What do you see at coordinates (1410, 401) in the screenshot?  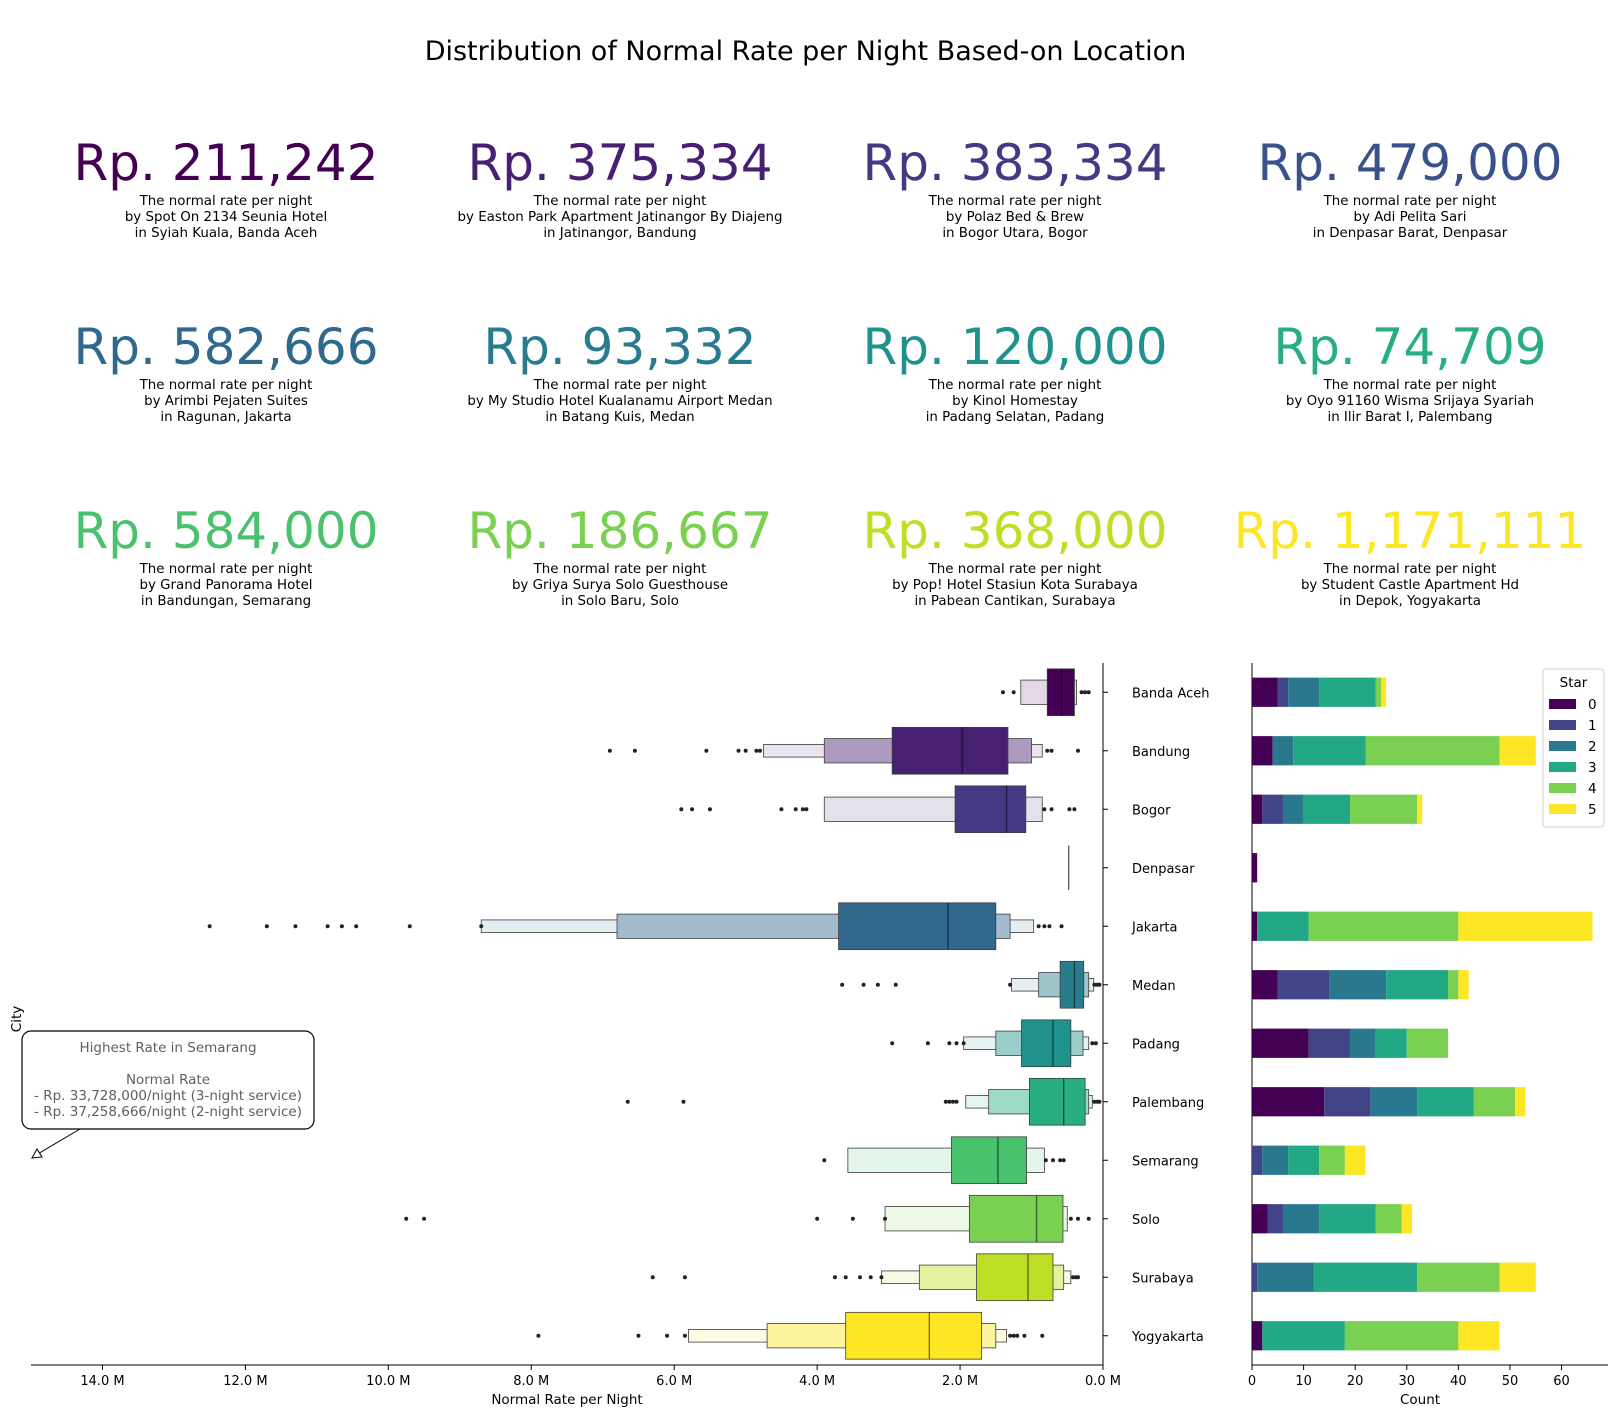 I see `rate-hotel: by Oyo 91160 Wisma Srijaya Syariah` at bounding box center [1410, 401].